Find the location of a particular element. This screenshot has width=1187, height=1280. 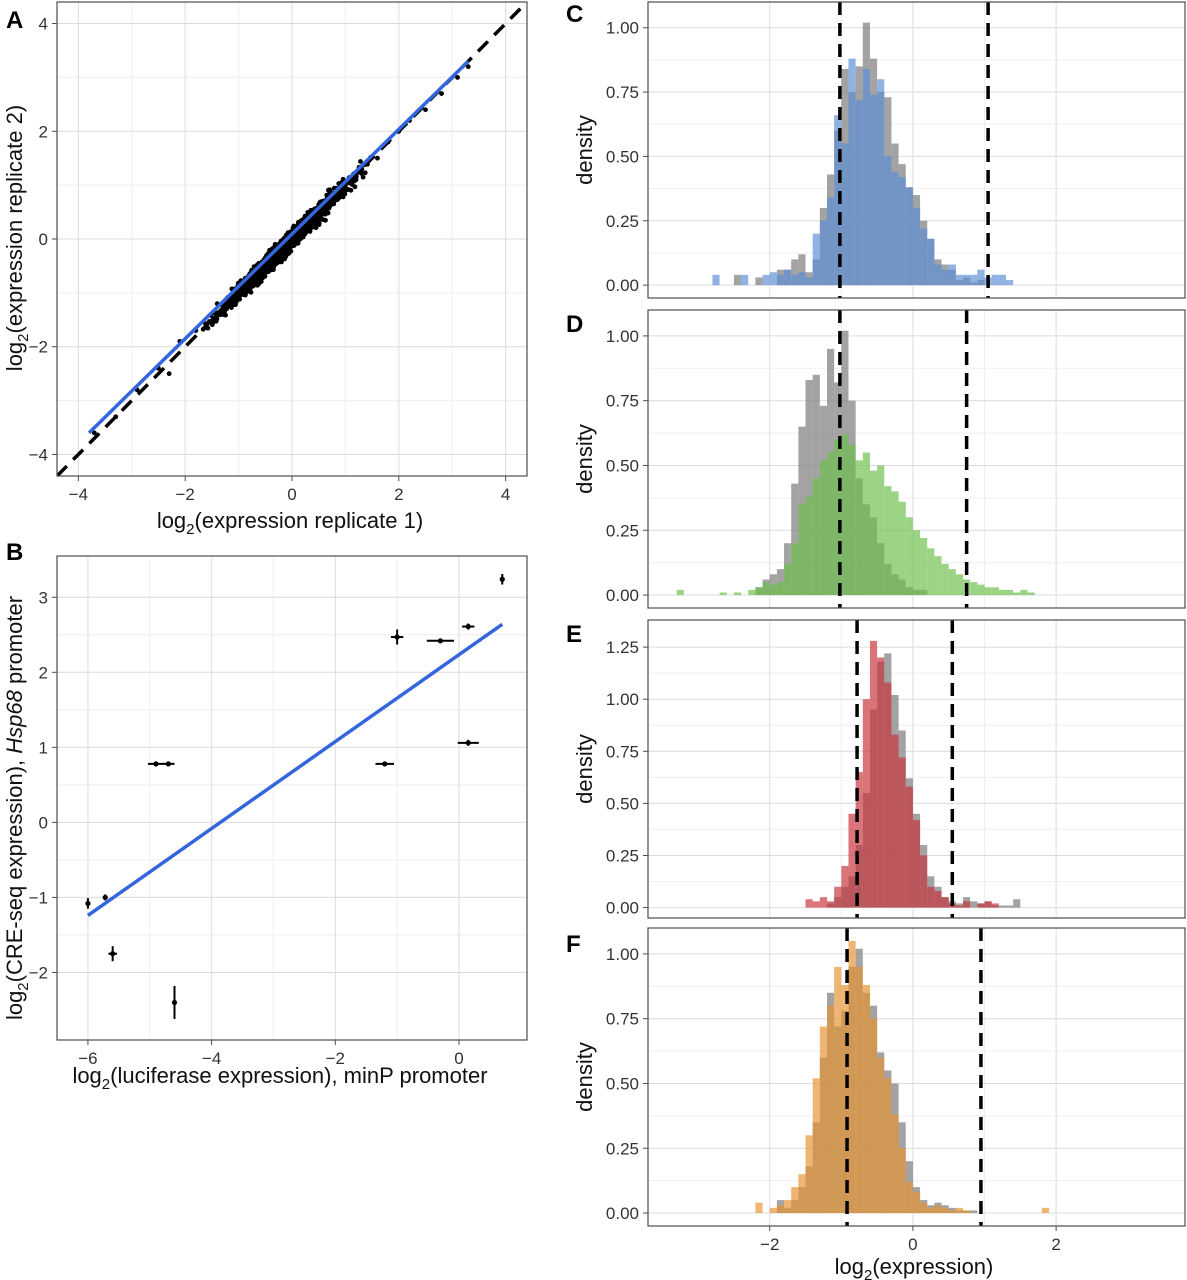

panel-f-histogram: −2 0 2 0.00 0.25 0.50 0.75 1.00 density is located at coordinates (879, 1090).